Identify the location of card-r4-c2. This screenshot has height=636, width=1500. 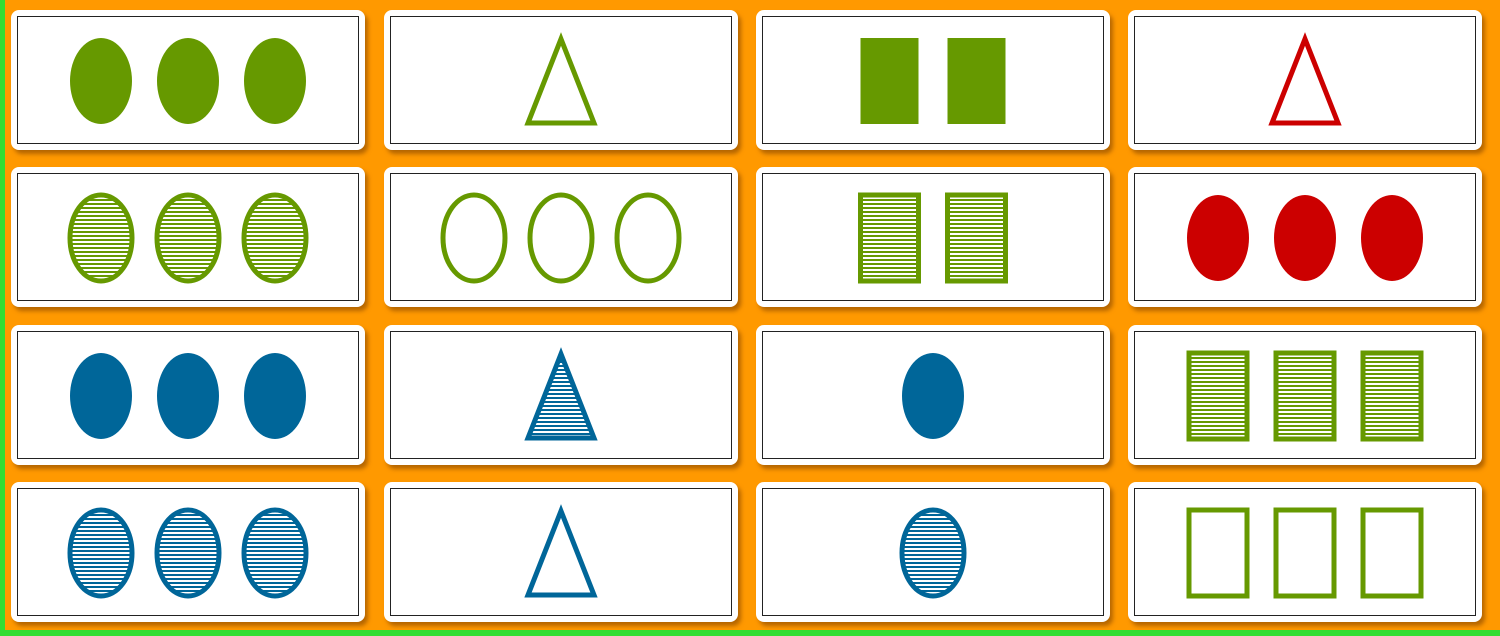
(561, 552).